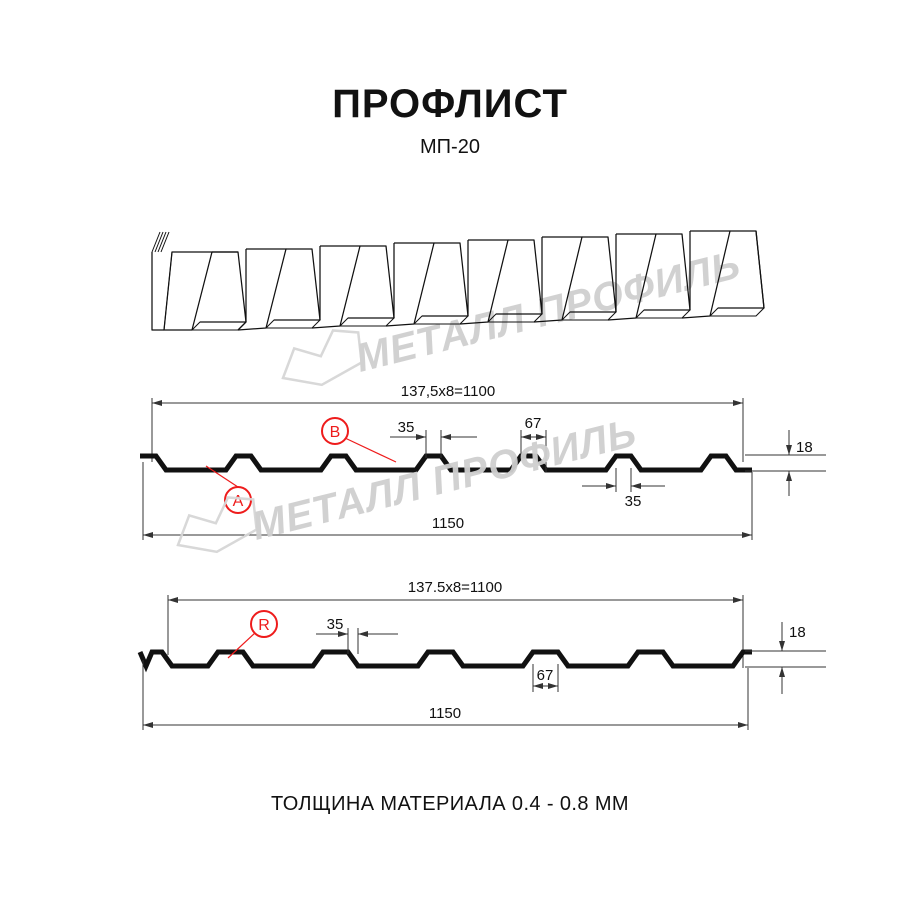 The image size is (900, 900). Describe the element at coordinates (359, 440) in the screenshot. I see `callout-balloon-b: B` at that location.